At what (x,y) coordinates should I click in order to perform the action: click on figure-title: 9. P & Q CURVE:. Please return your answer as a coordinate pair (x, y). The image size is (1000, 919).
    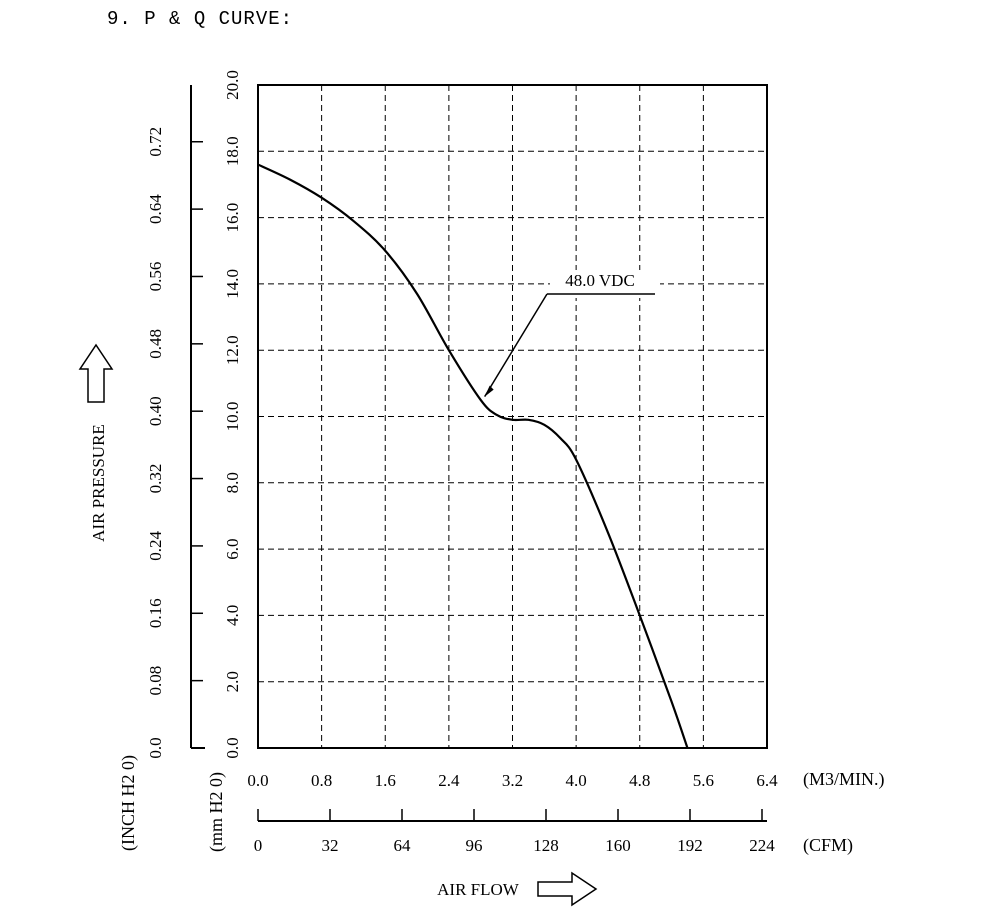
    Looking at the image, I should click on (200, 19).